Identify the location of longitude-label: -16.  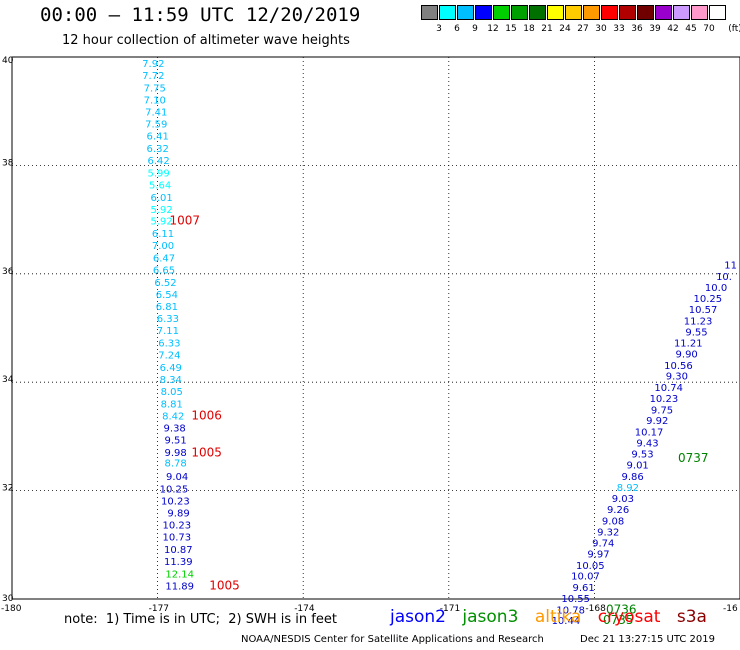
(730, 609).